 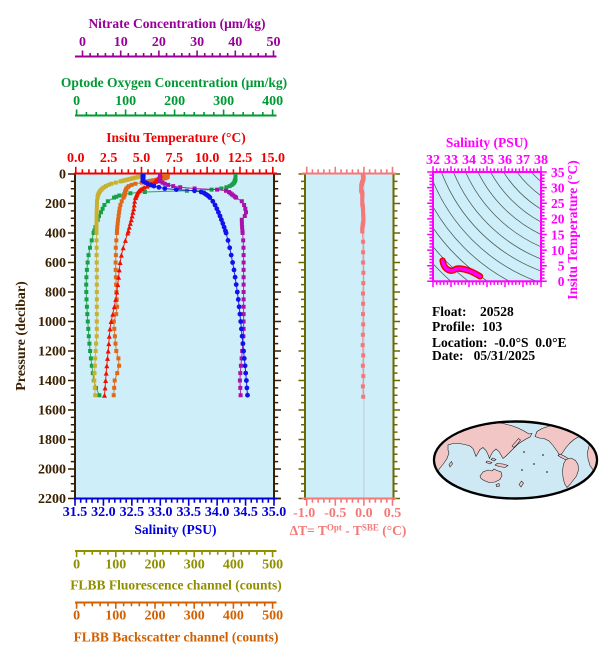 What do you see at coordinates (142, 158) in the screenshot?
I see `svg-text: 5.0` at bounding box center [142, 158].